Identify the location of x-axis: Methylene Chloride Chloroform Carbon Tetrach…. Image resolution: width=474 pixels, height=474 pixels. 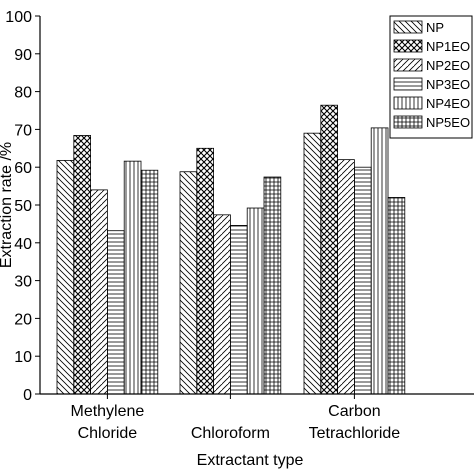
(257, 417).